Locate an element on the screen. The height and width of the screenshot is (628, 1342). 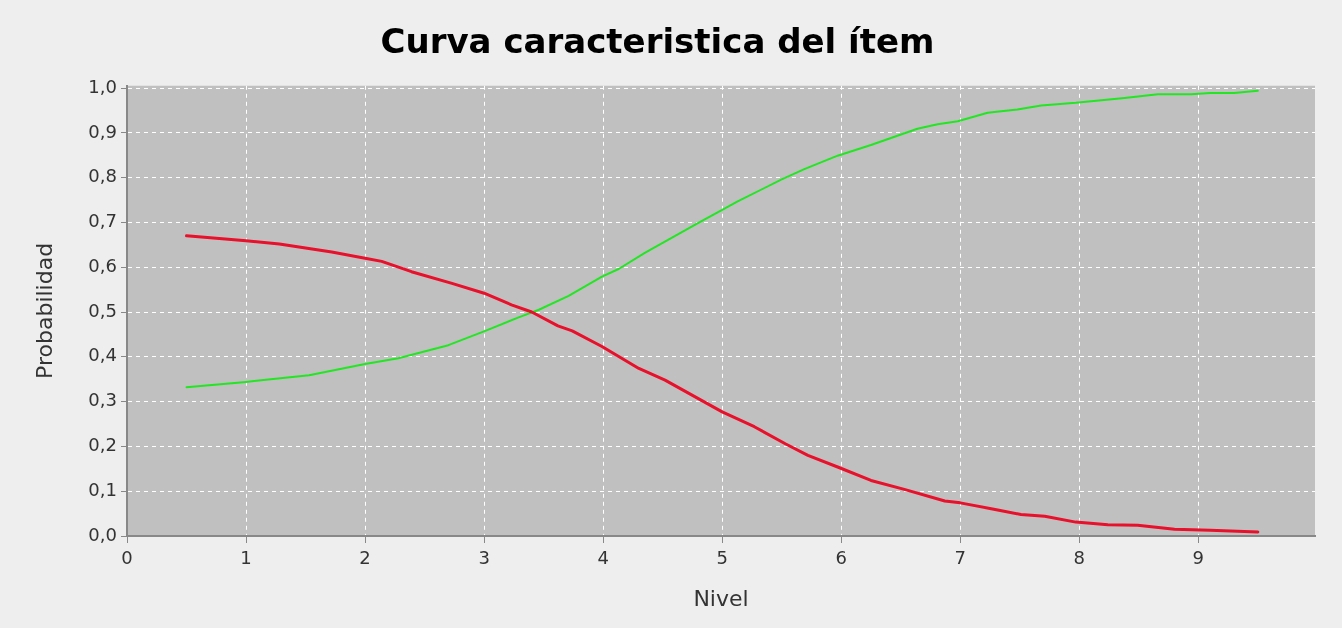
y-tick-label: 0,2 is located at coordinates (102, 445).